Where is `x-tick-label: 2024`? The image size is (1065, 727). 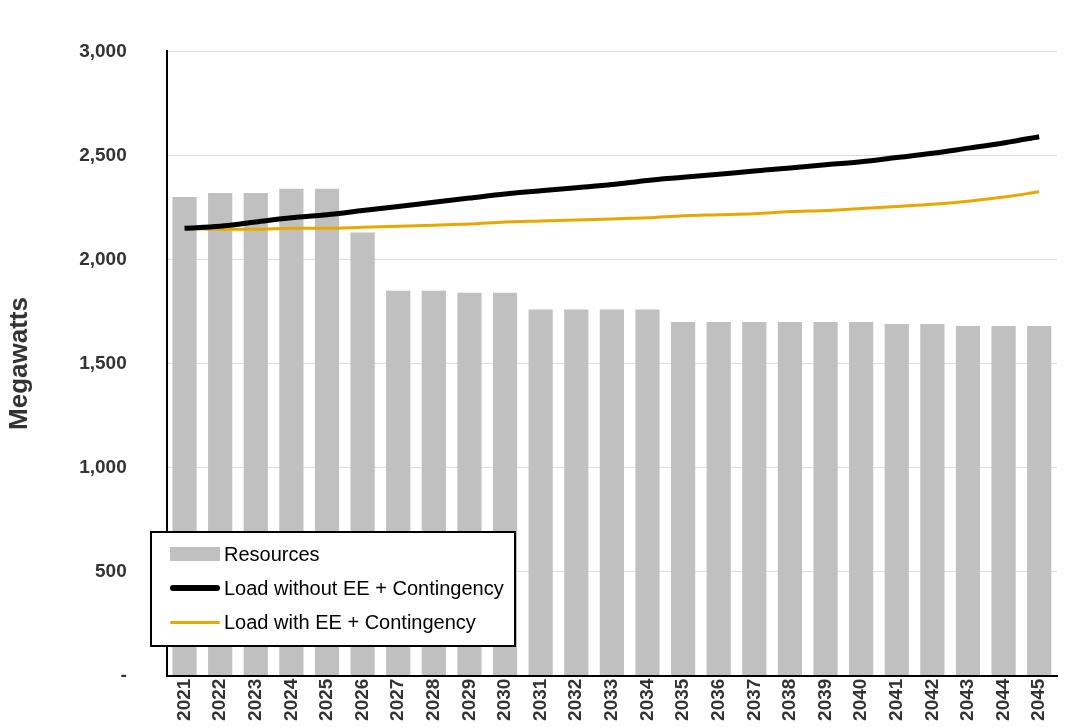 x-tick-label: 2024 is located at coordinates (290, 699).